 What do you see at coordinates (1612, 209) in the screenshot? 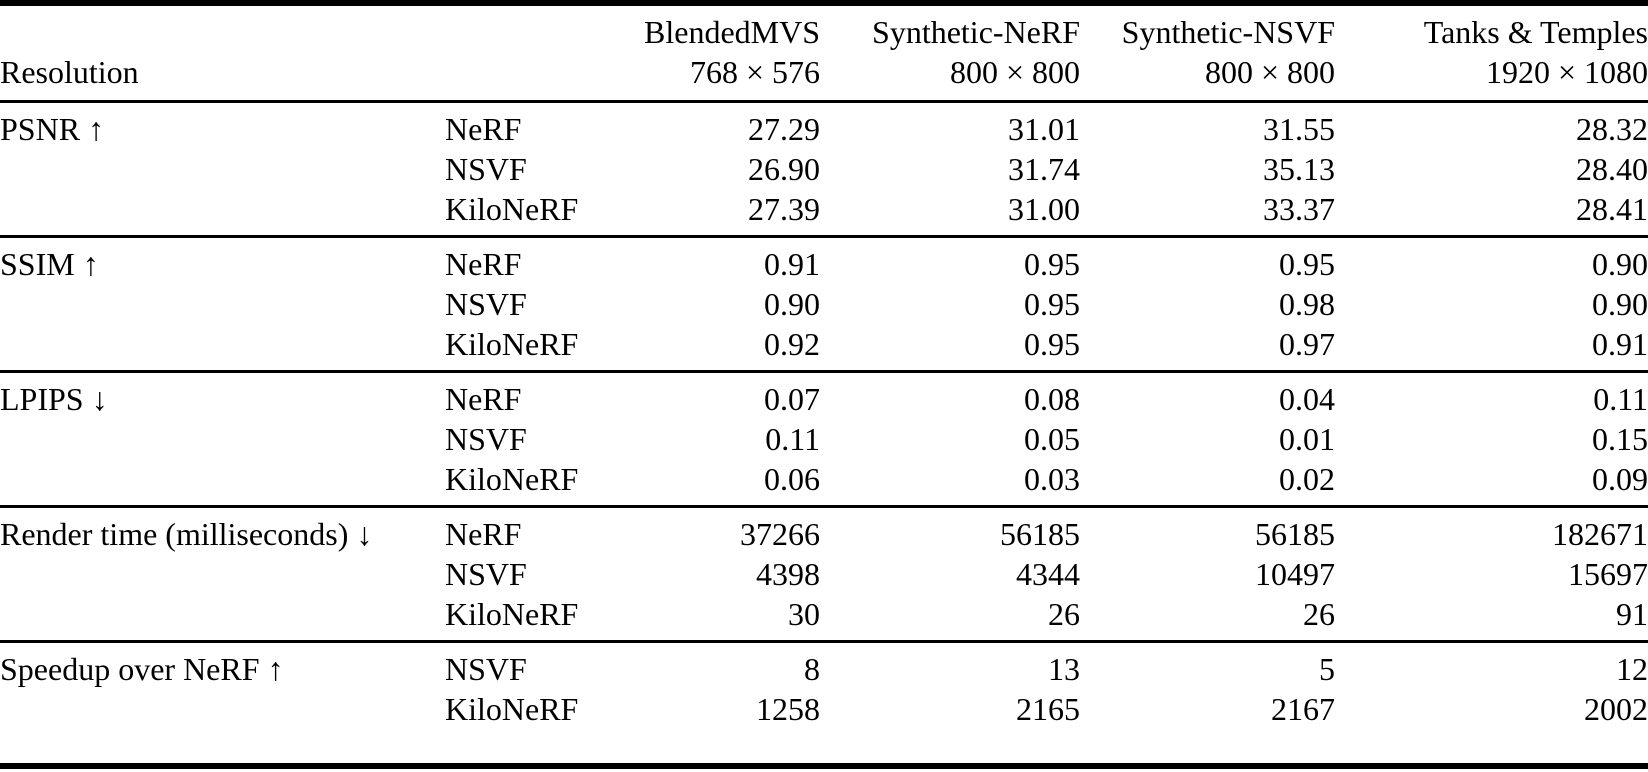
I see `value-cell: 28.41` at bounding box center [1612, 209].